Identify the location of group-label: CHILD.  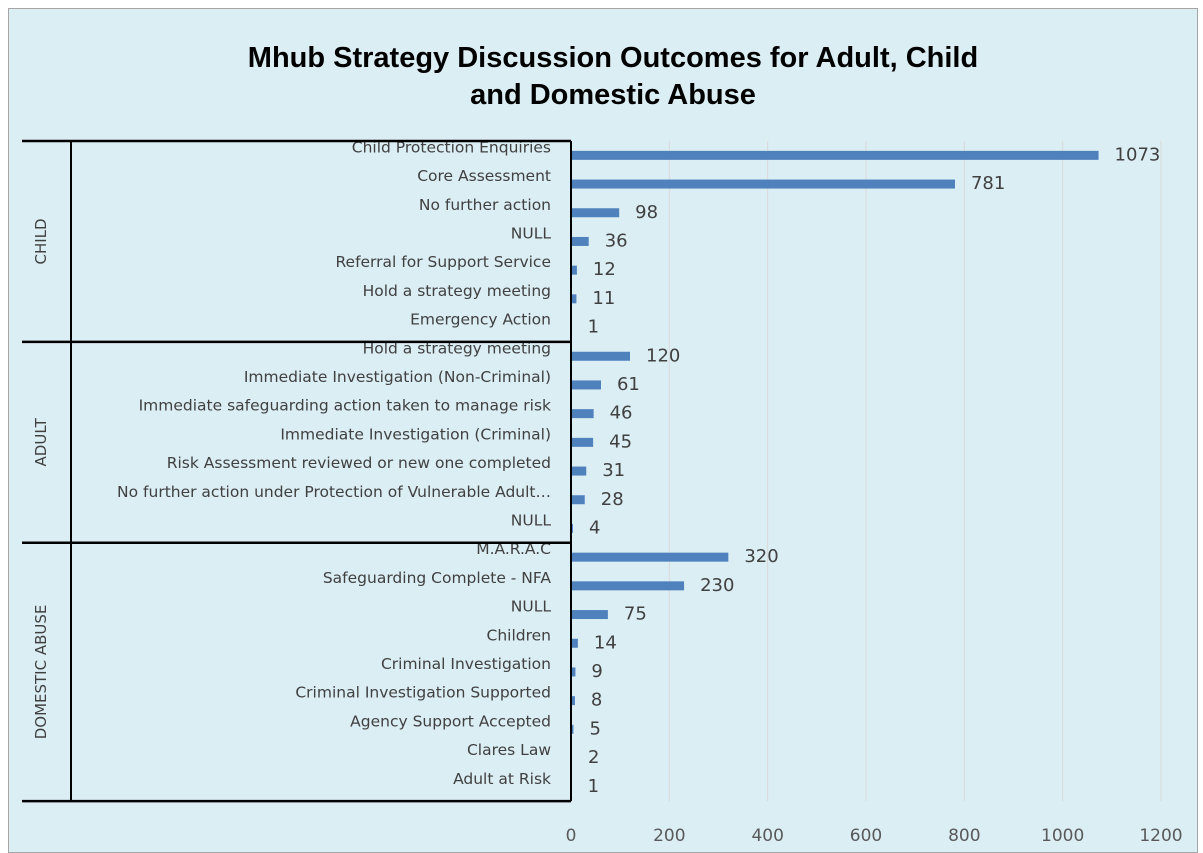
(41, 241).